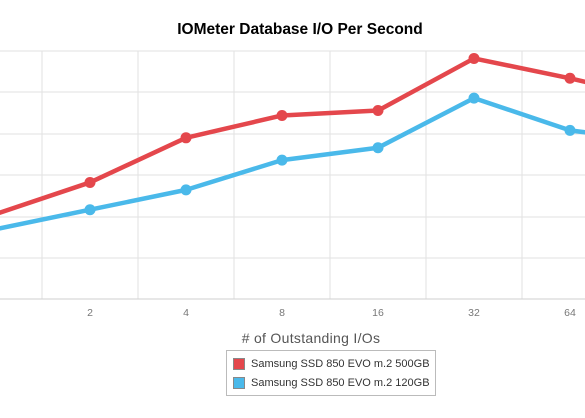  I want to click on x-tick-label: 8, so click(282, 313).